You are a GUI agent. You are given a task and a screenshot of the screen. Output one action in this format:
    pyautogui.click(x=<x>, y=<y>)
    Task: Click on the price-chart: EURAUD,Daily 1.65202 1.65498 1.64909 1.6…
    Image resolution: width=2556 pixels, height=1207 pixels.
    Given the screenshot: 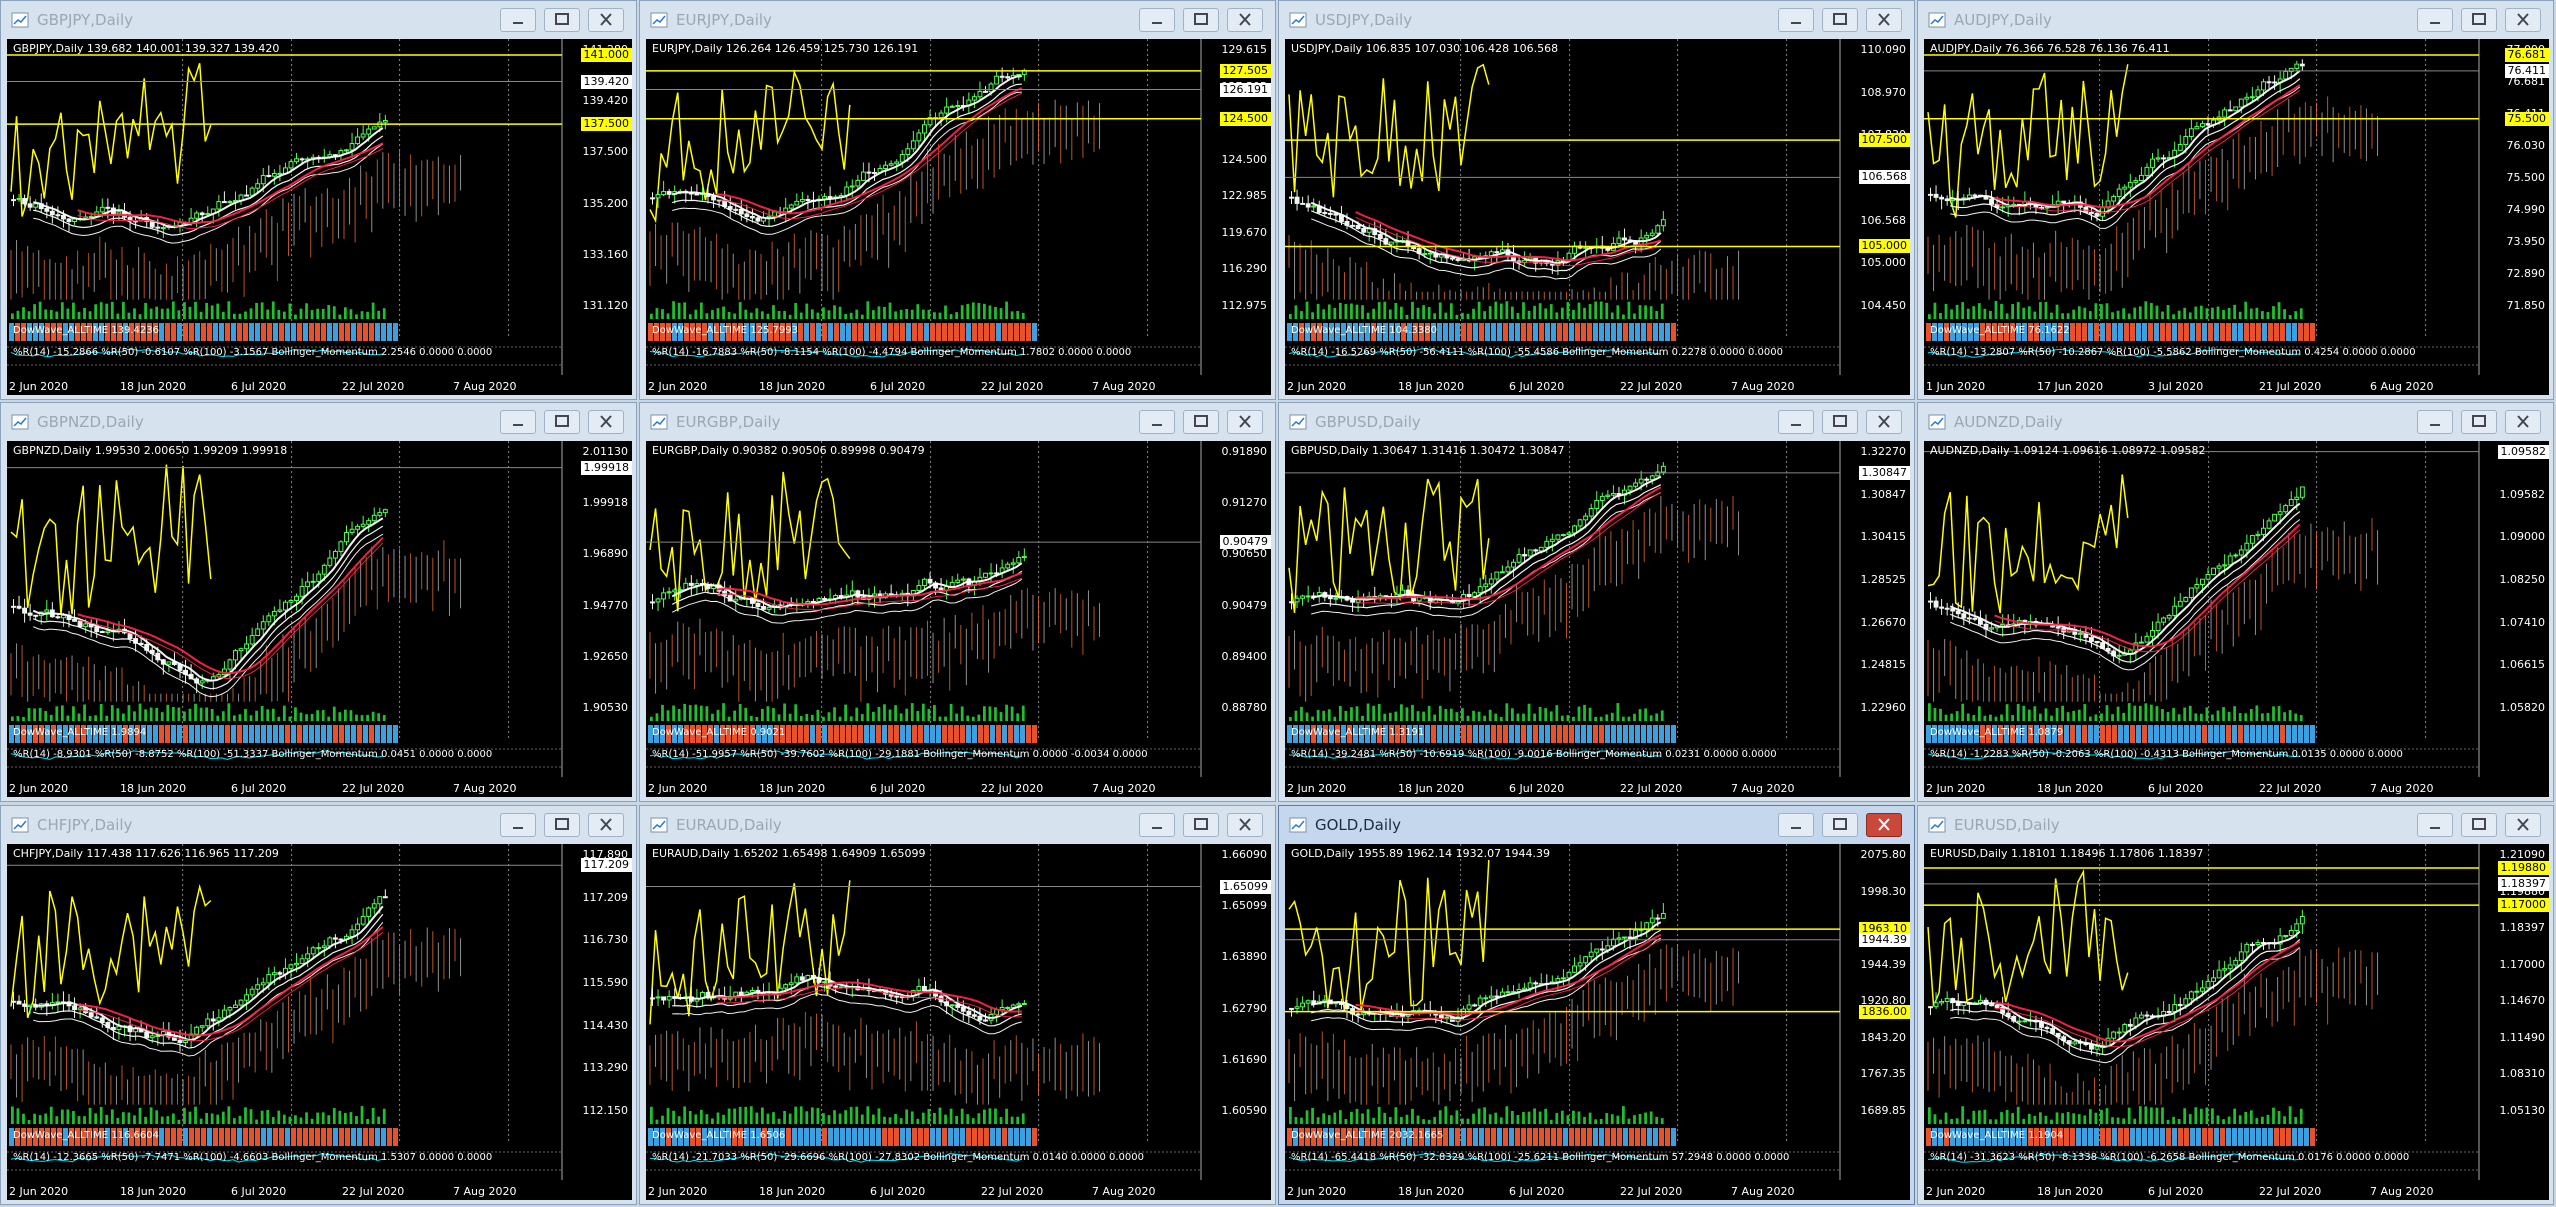 What is the action you would take?
    pyautogui.click(x=958, y=1022)
    